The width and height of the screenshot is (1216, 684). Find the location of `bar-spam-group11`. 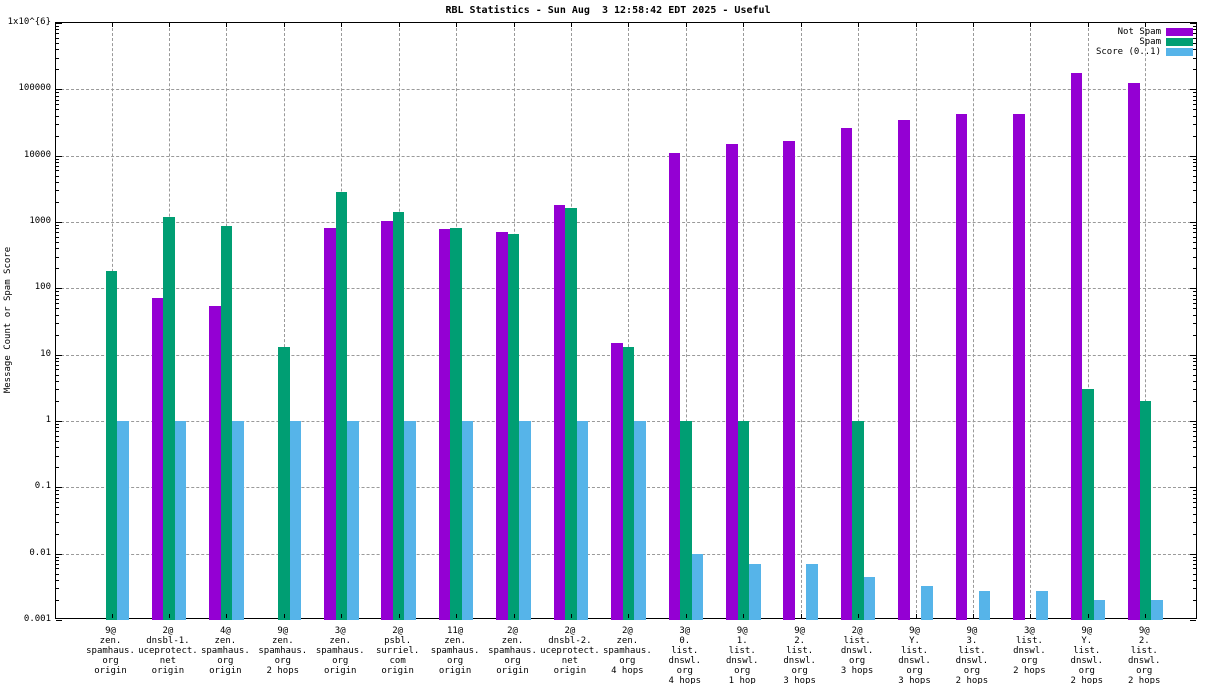

bar-spam-group11 is located at coordinates (686, 520).